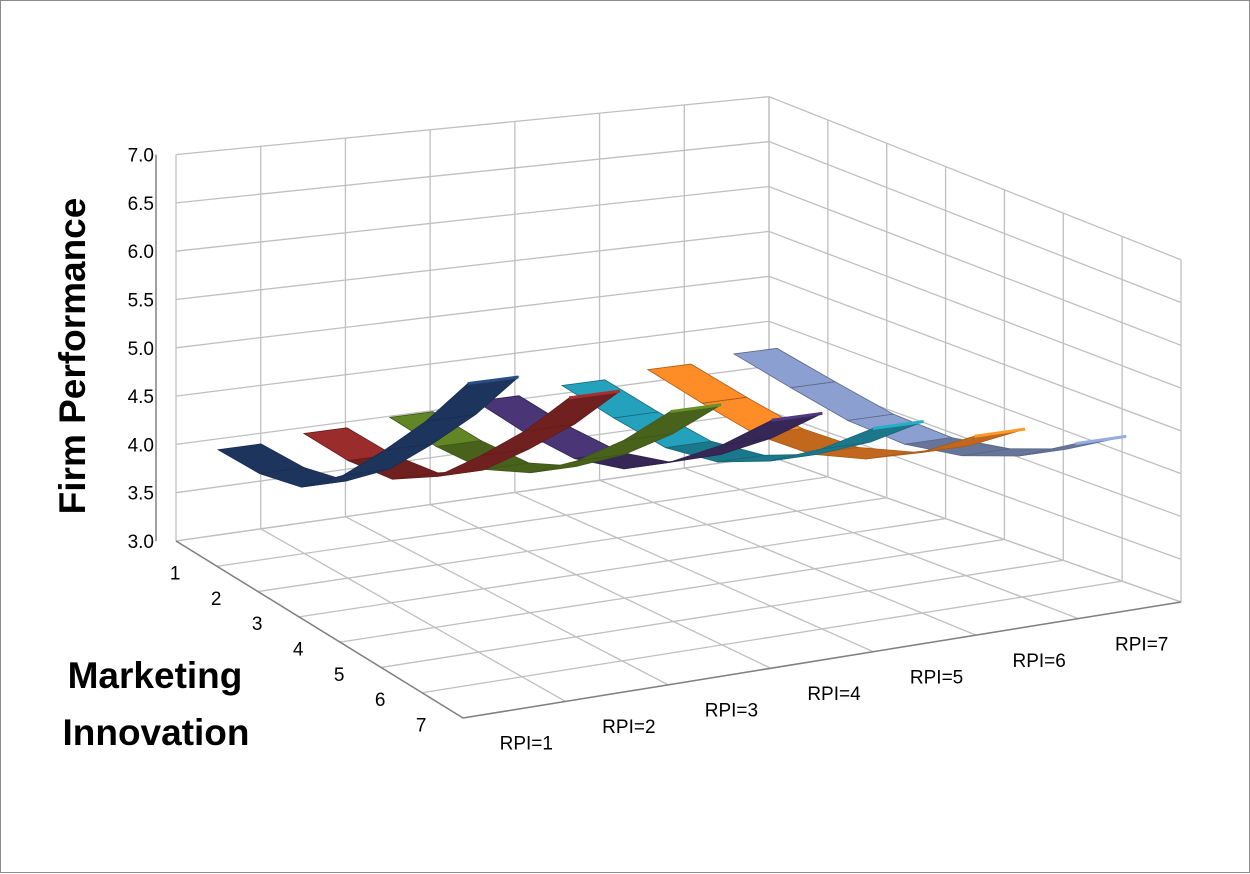 This screenshot has width=1250, height=874. Describe the element at coordinates (421, 725) in the screenshot. I see `x-tick-label: 7` at that location.